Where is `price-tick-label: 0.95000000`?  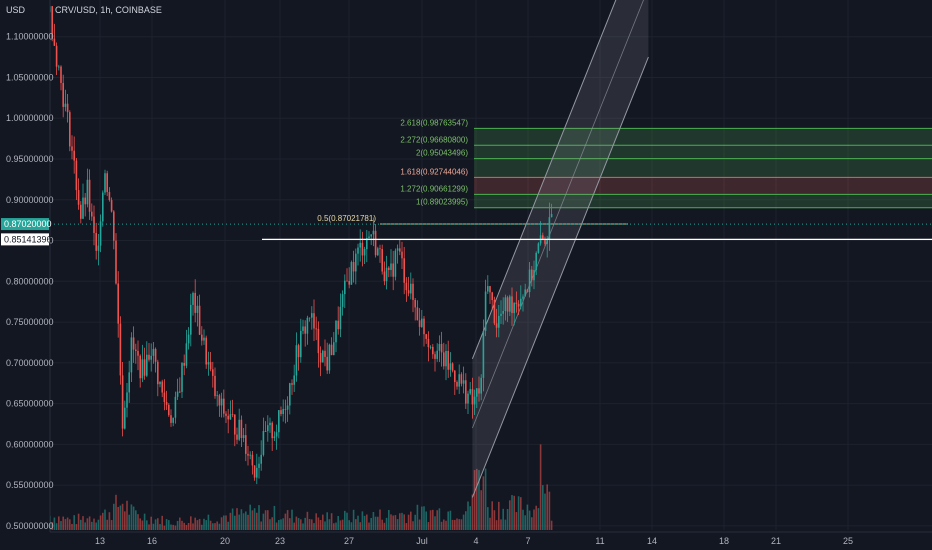 price-tick-label: 0.95000000 is located at coordinates (30, 159).